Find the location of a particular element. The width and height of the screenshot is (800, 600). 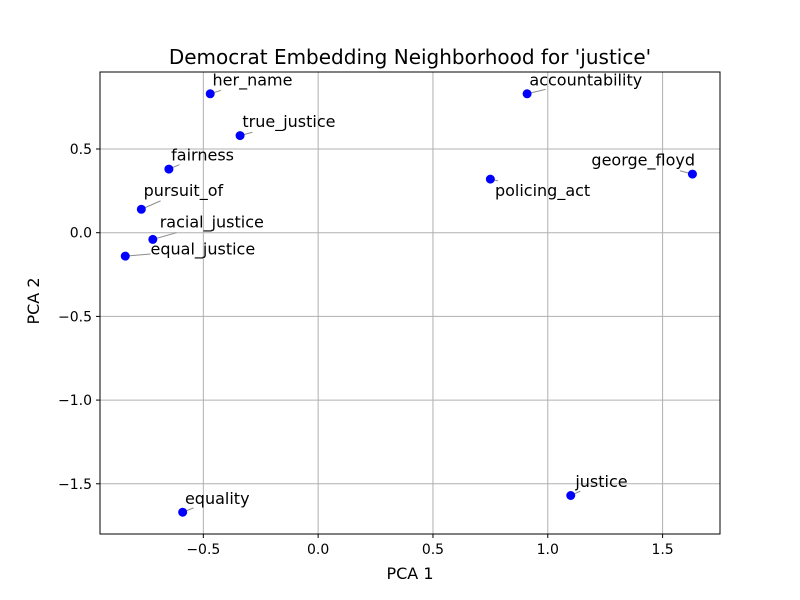

x-axis-ticks: −0.5 0.0 0.5 1.0 1.5 is located at coordinates (430, 546).